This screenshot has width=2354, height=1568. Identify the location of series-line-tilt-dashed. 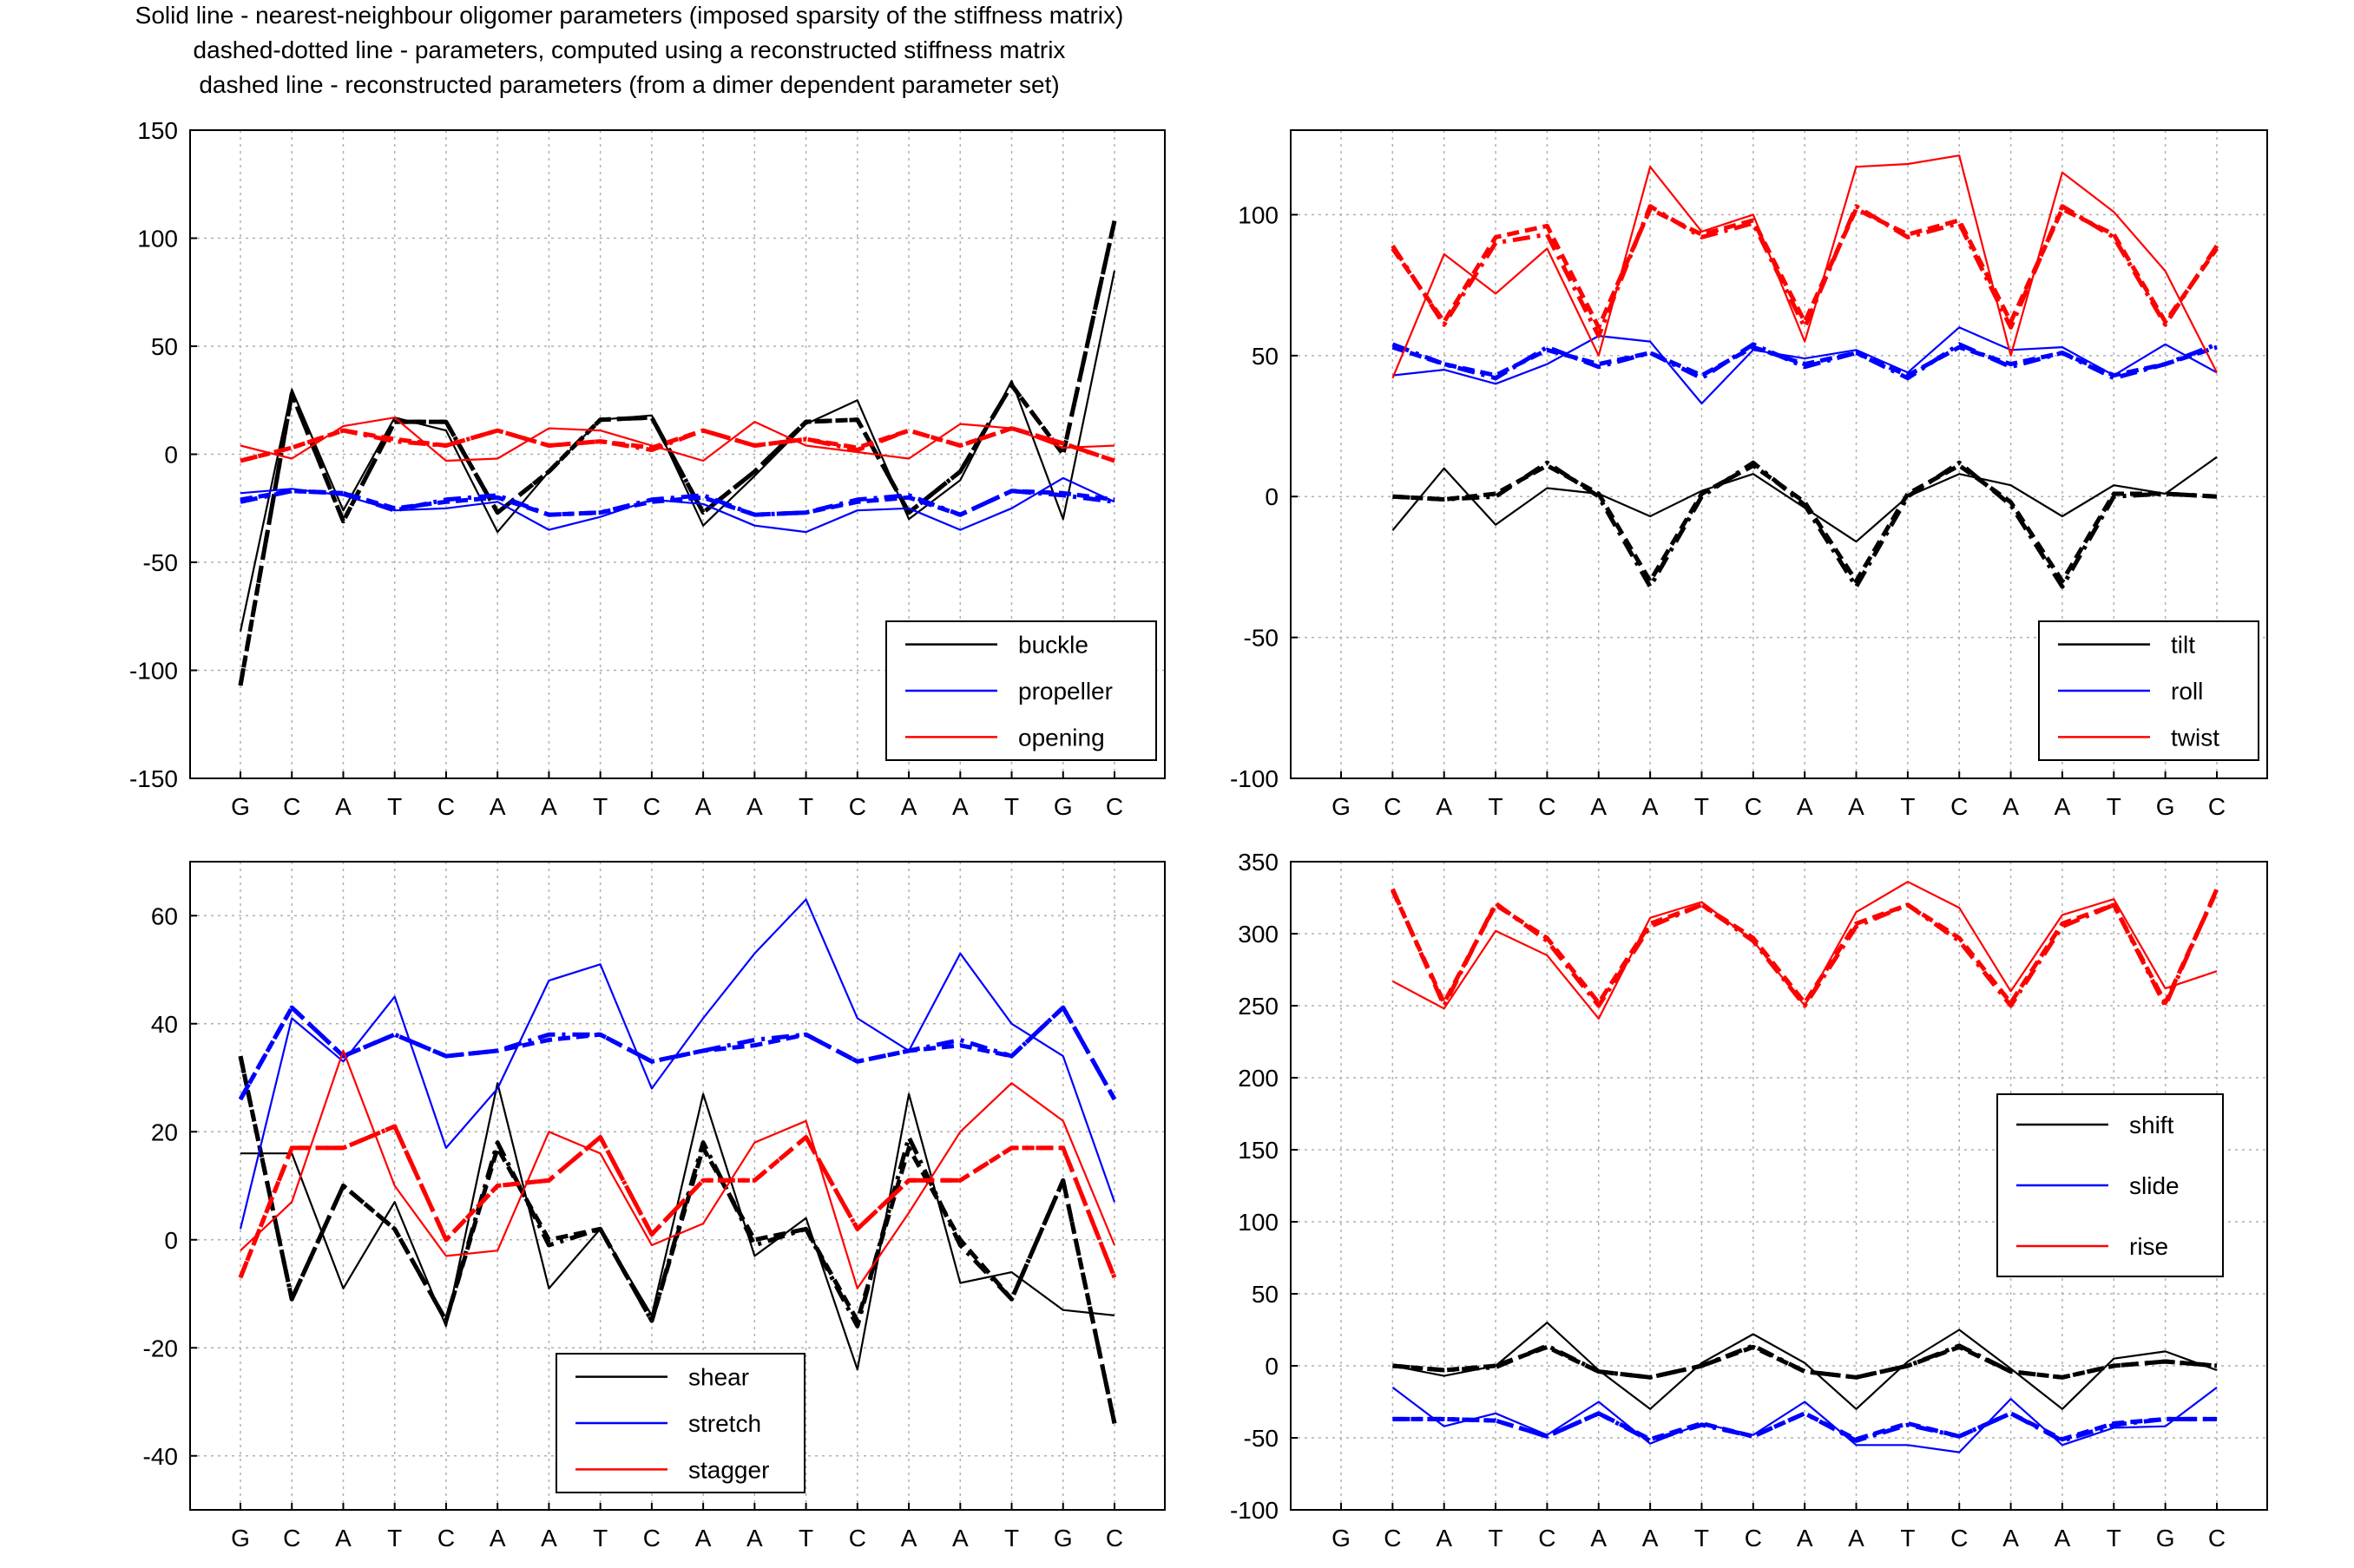
(1805, 523).